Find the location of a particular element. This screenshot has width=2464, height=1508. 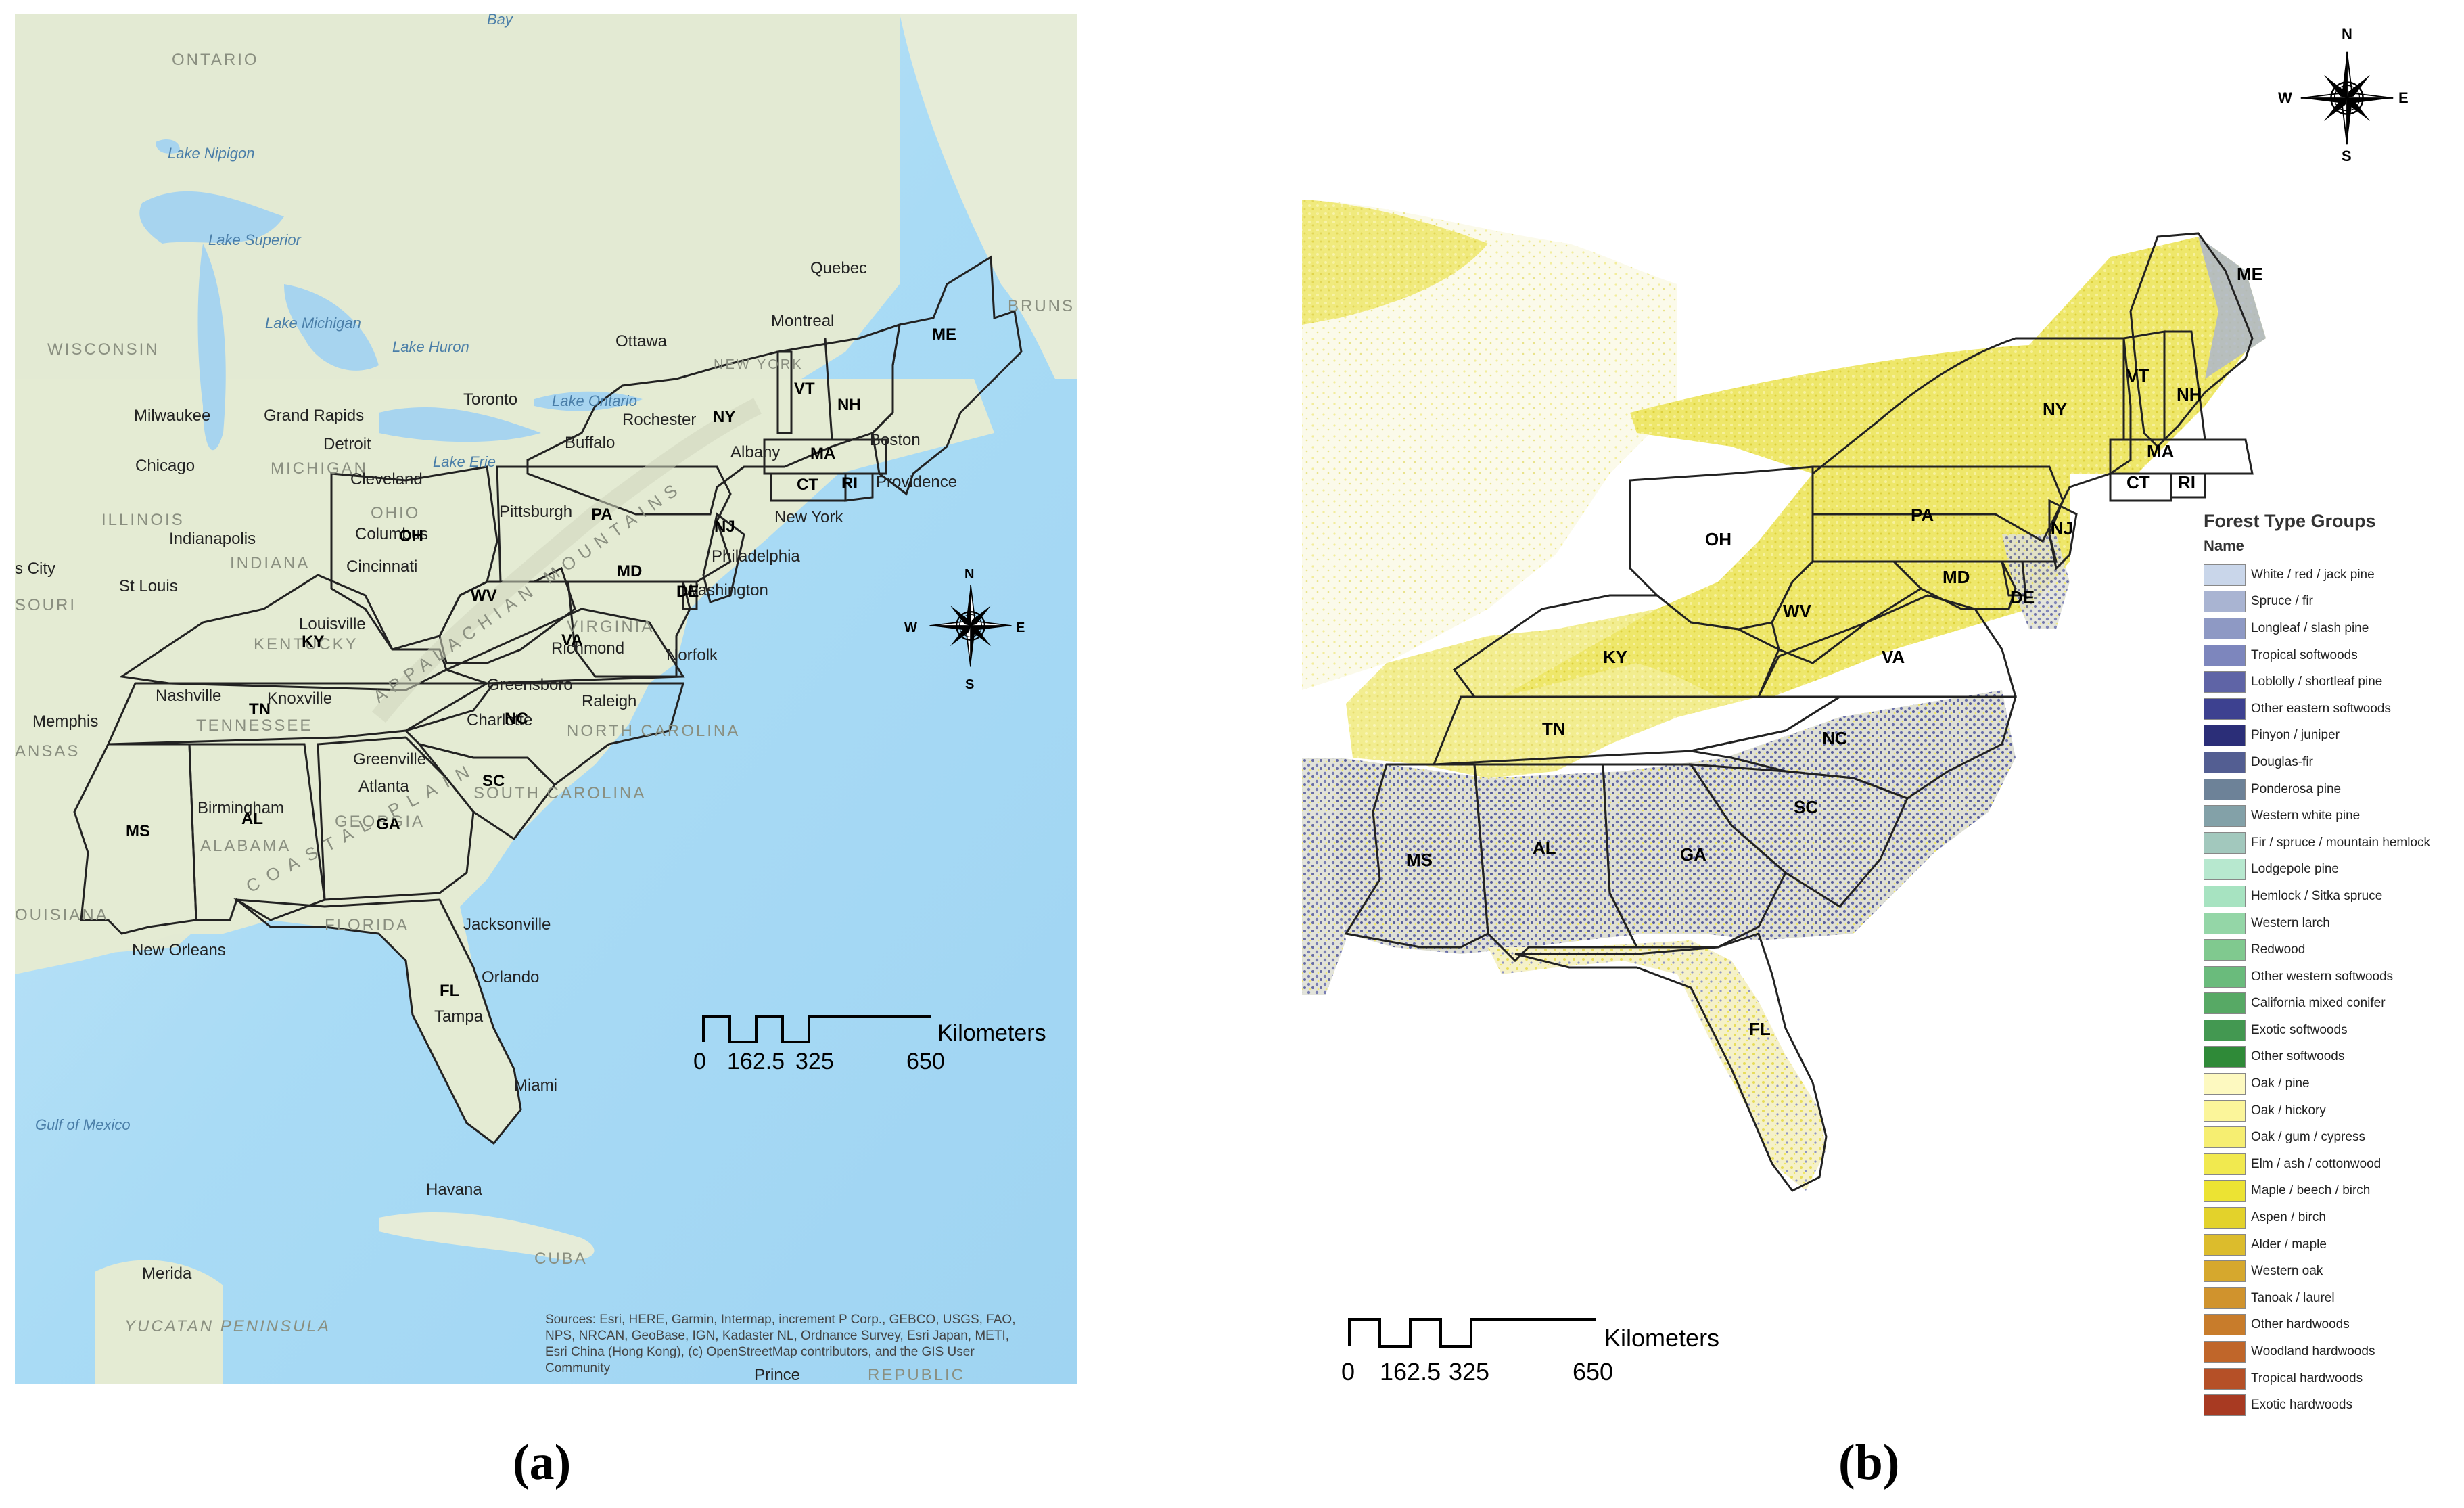

outline-va is located at coordinates (564, 646).